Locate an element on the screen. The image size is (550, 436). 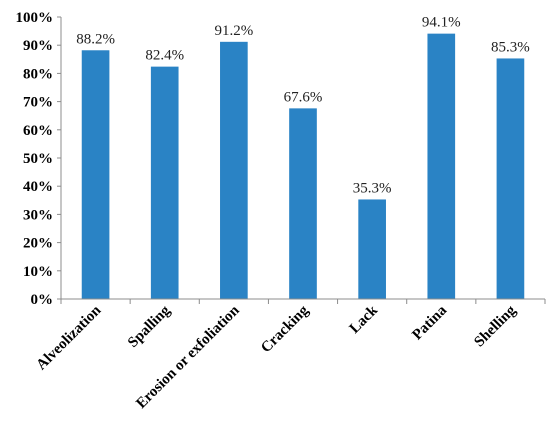
y-tick-label: 20% is located at coordinates (38, 244).